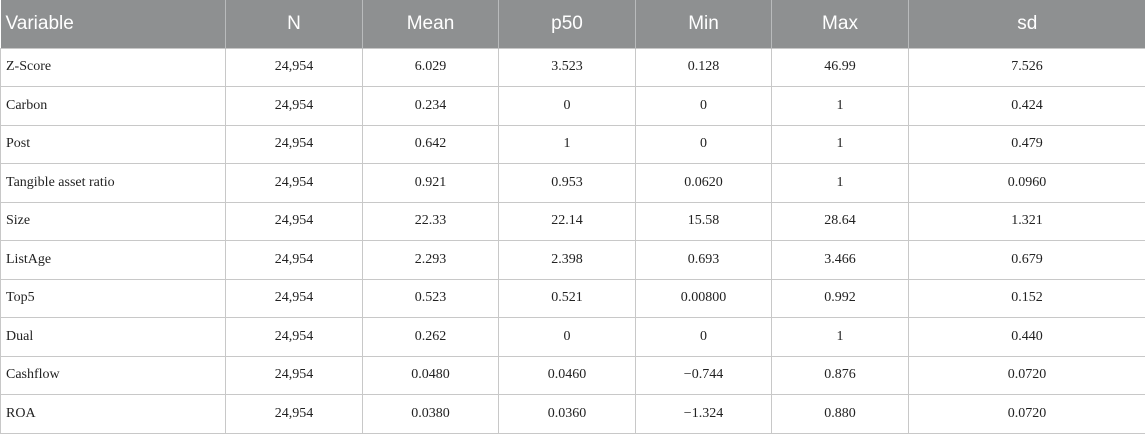  What do you see at coordinates (840, 375) in the screenshot?
I see `cell-max: 0.876` at bounding box center [840, 375].